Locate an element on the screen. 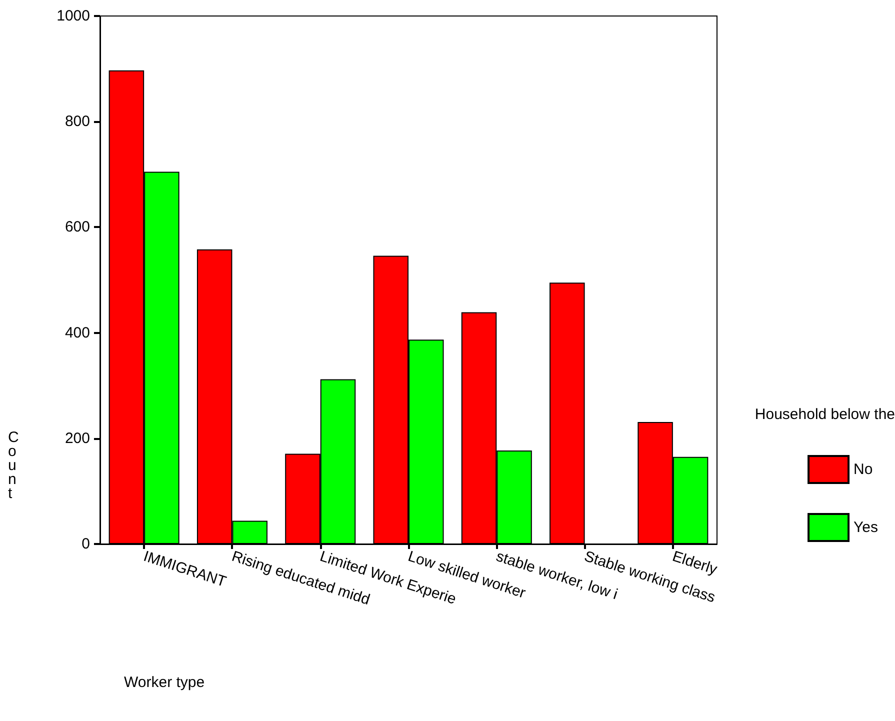 The image size is (895, 721). y-axis-title: Count is located at coordinates (13, 465).